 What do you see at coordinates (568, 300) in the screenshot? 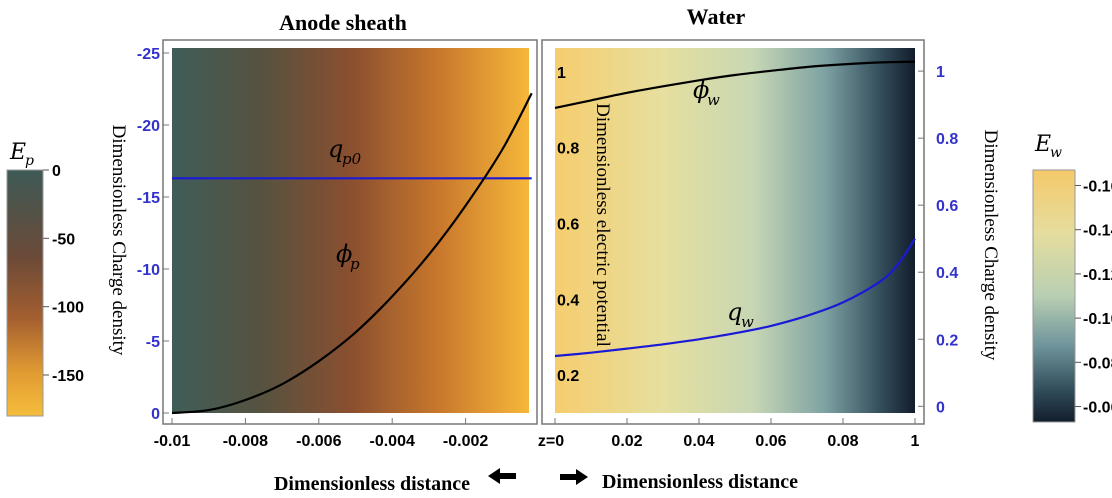
I see `right-inner-y-tick-label: 0.4` at bounding box center [568, 300].